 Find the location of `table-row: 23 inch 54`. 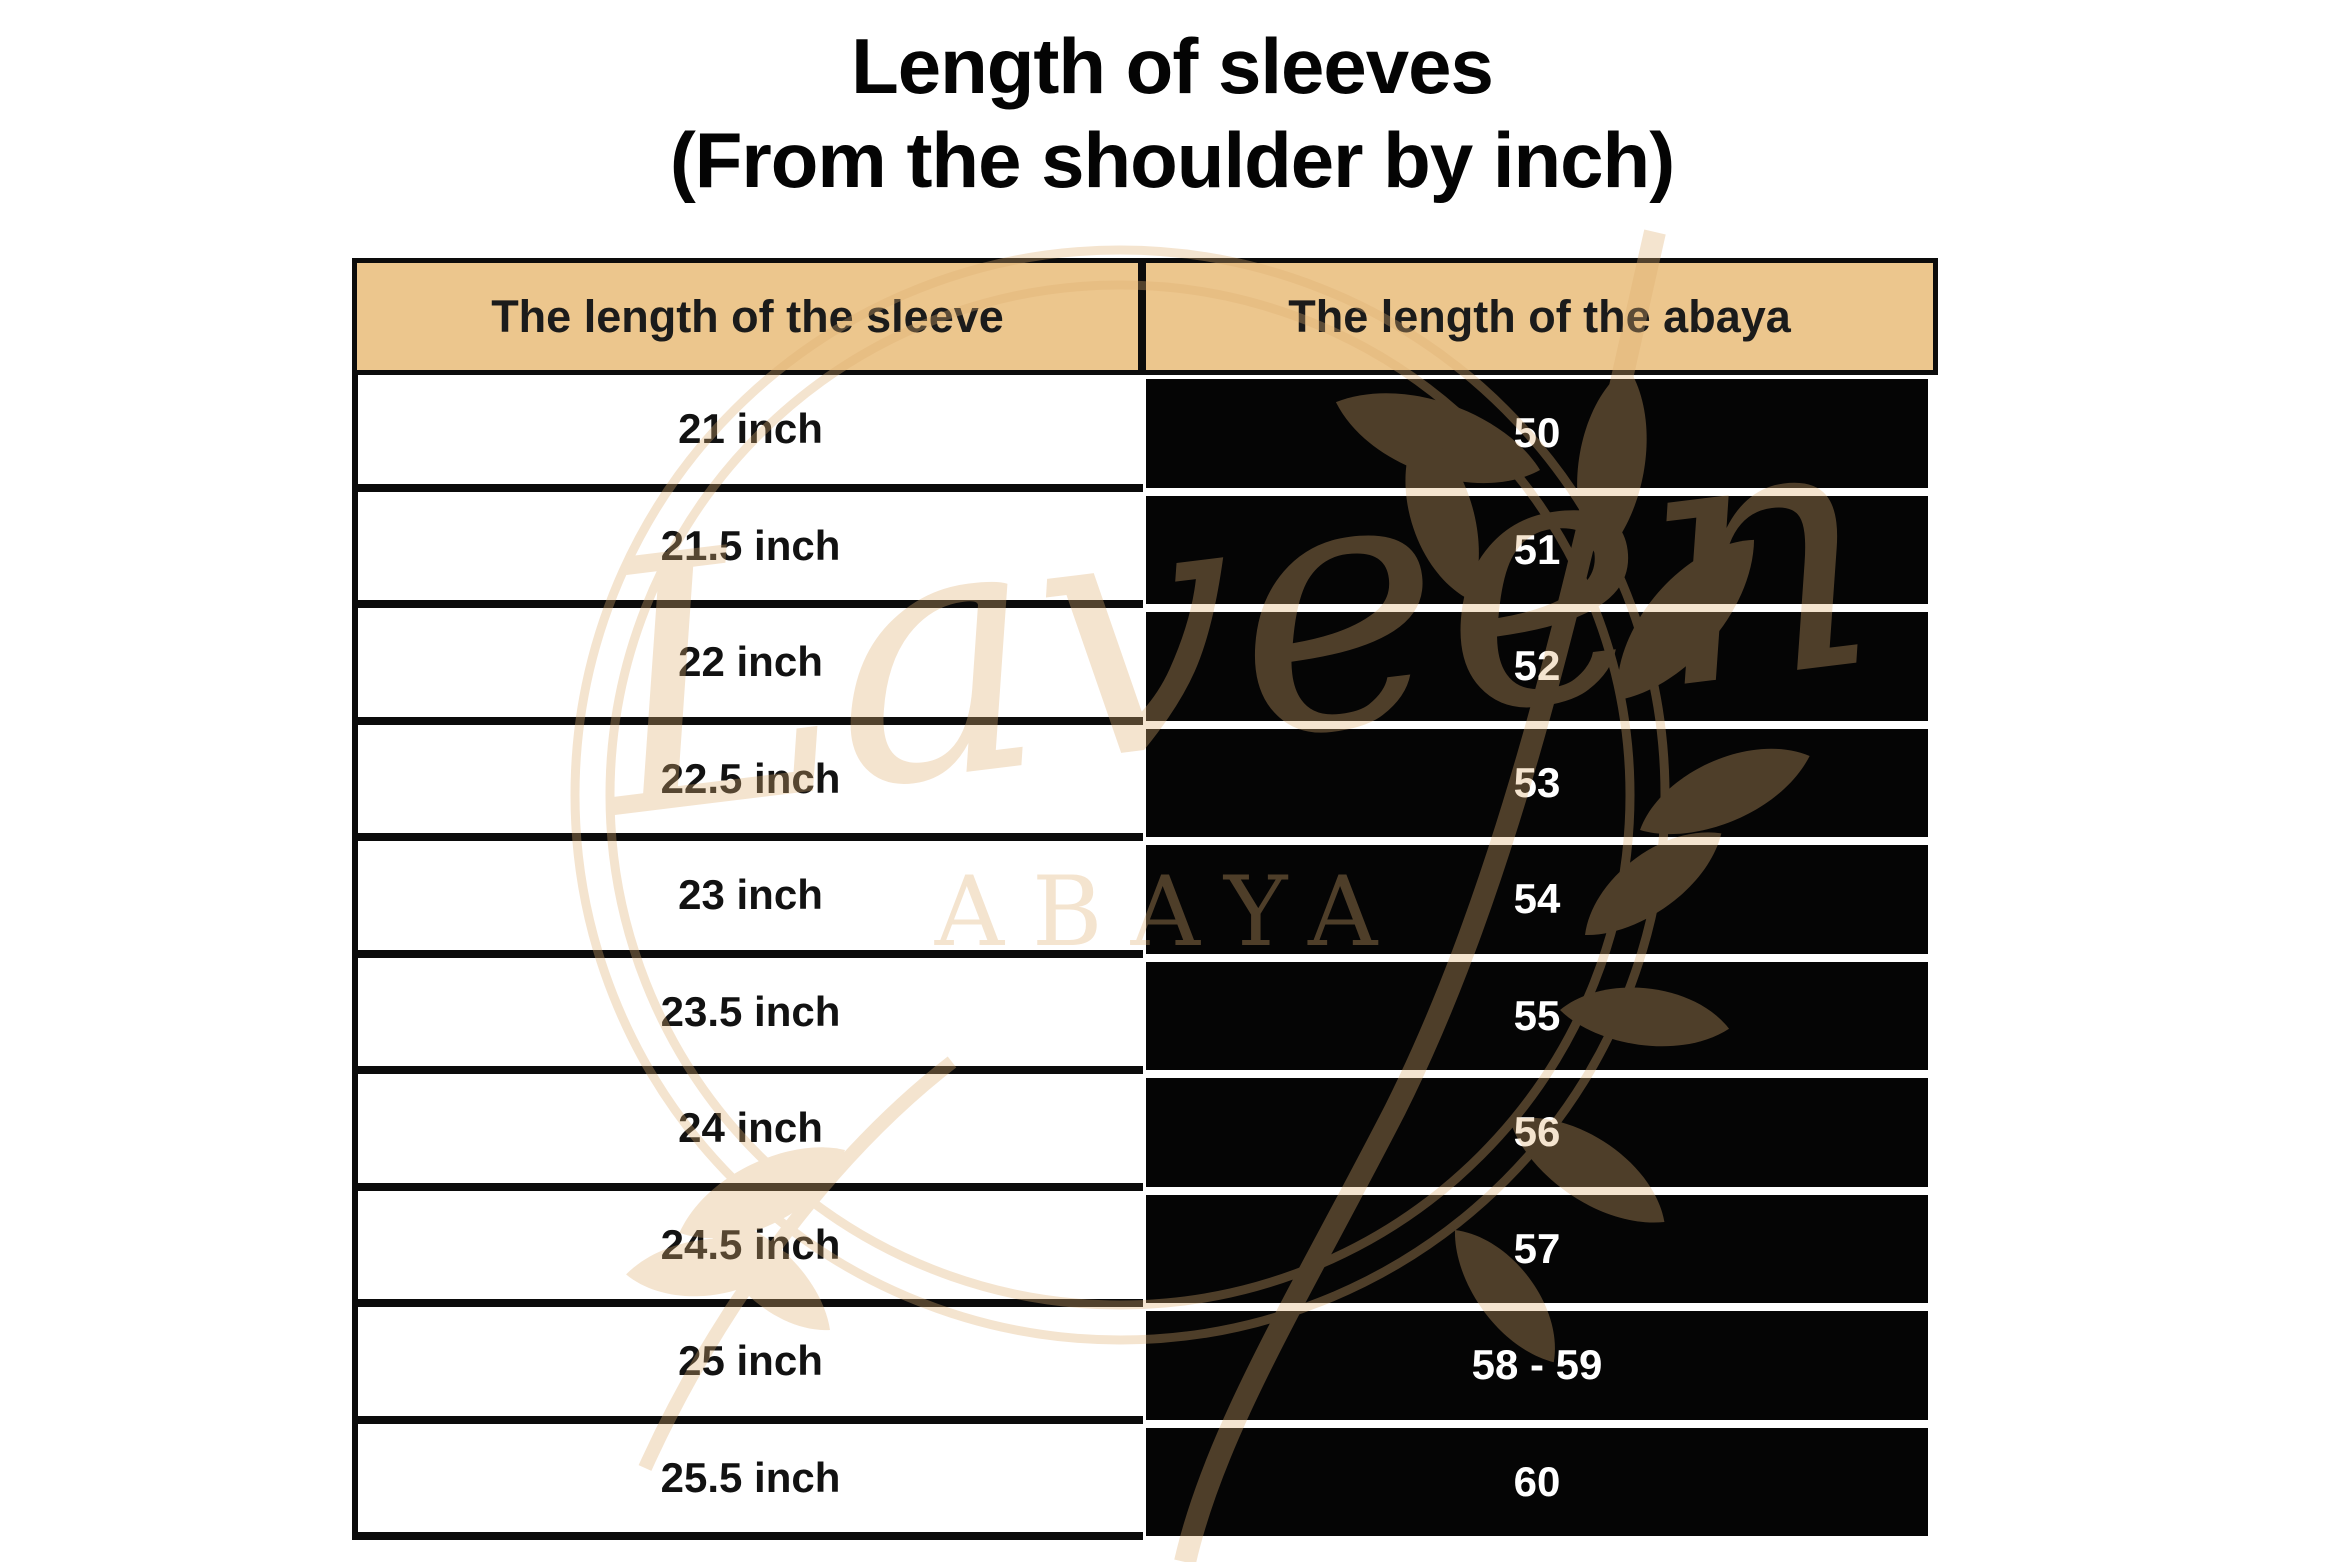

table-row: 23 inch 54 is located at coordinates (1145, 899).